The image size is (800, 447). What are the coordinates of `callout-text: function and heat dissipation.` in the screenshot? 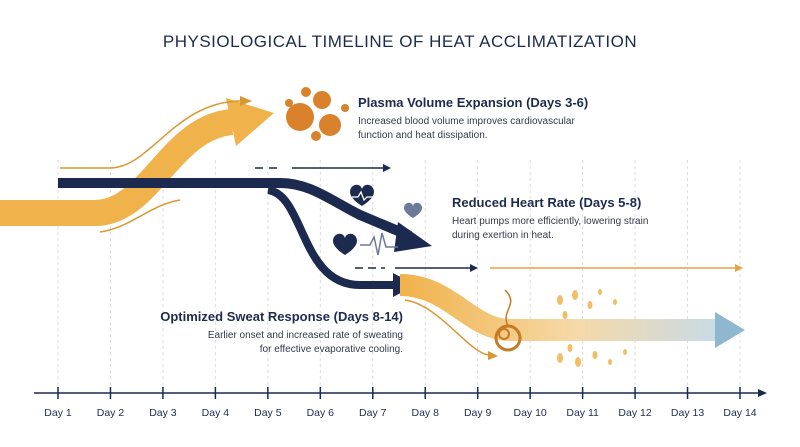 It's located at (423, 135).